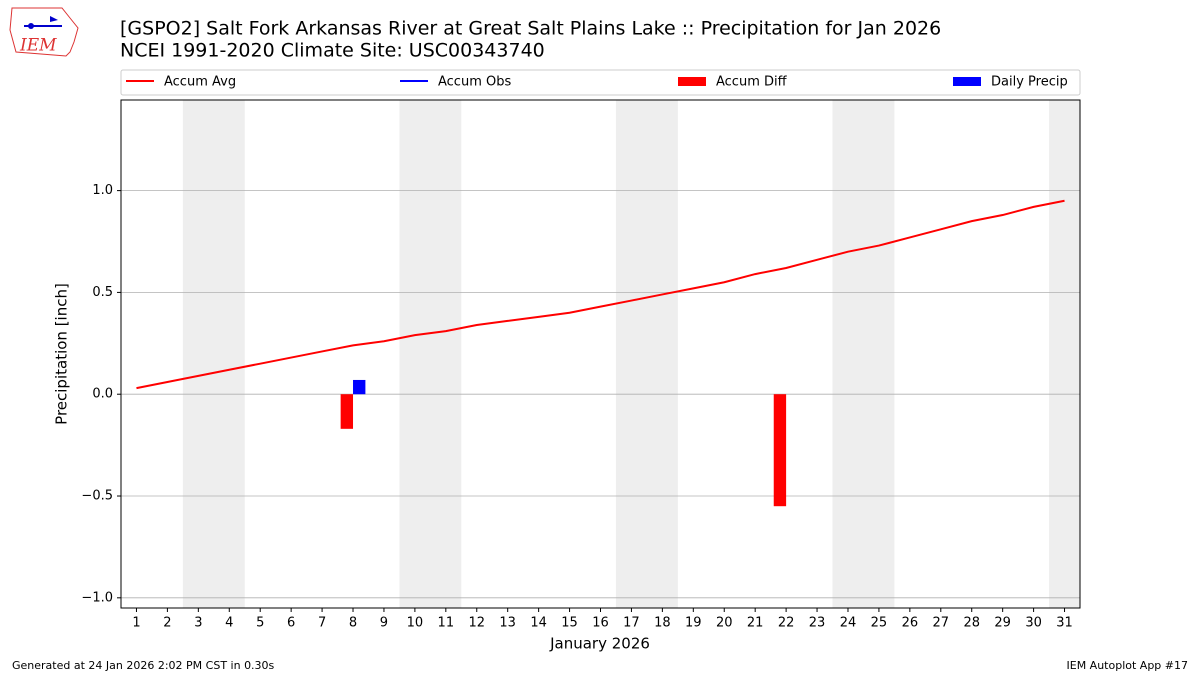  What do you see at coordinates (200, 82) in the screenshot?
I see `legend-label: Accum Avg` at bounding box center [200, 82].